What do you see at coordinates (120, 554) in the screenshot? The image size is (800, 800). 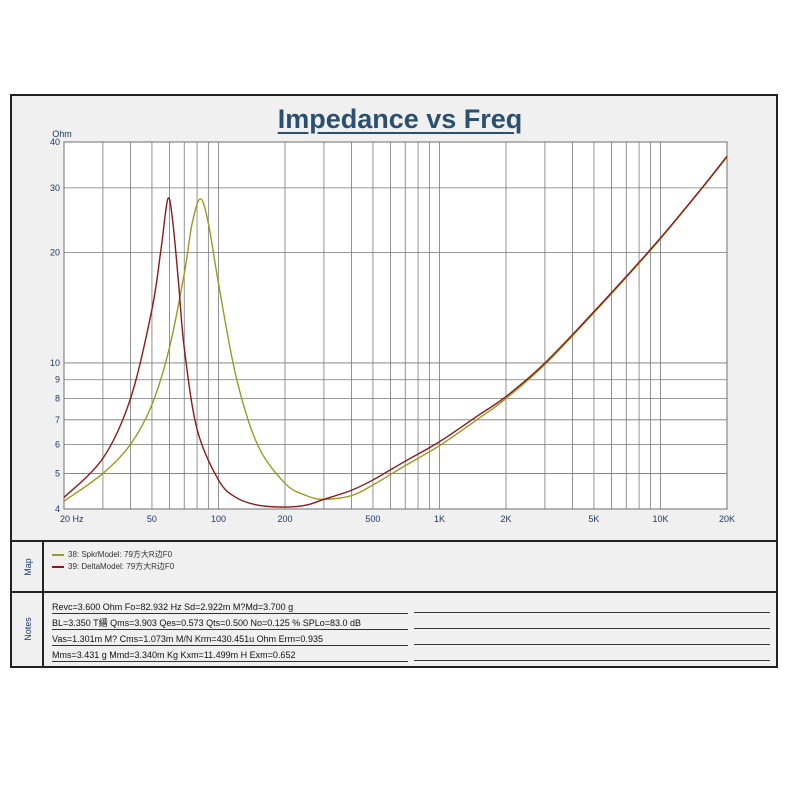 I see `legend-label: 38: SpkrModel: 79方大R边F0` at bounding box center [120, 554].